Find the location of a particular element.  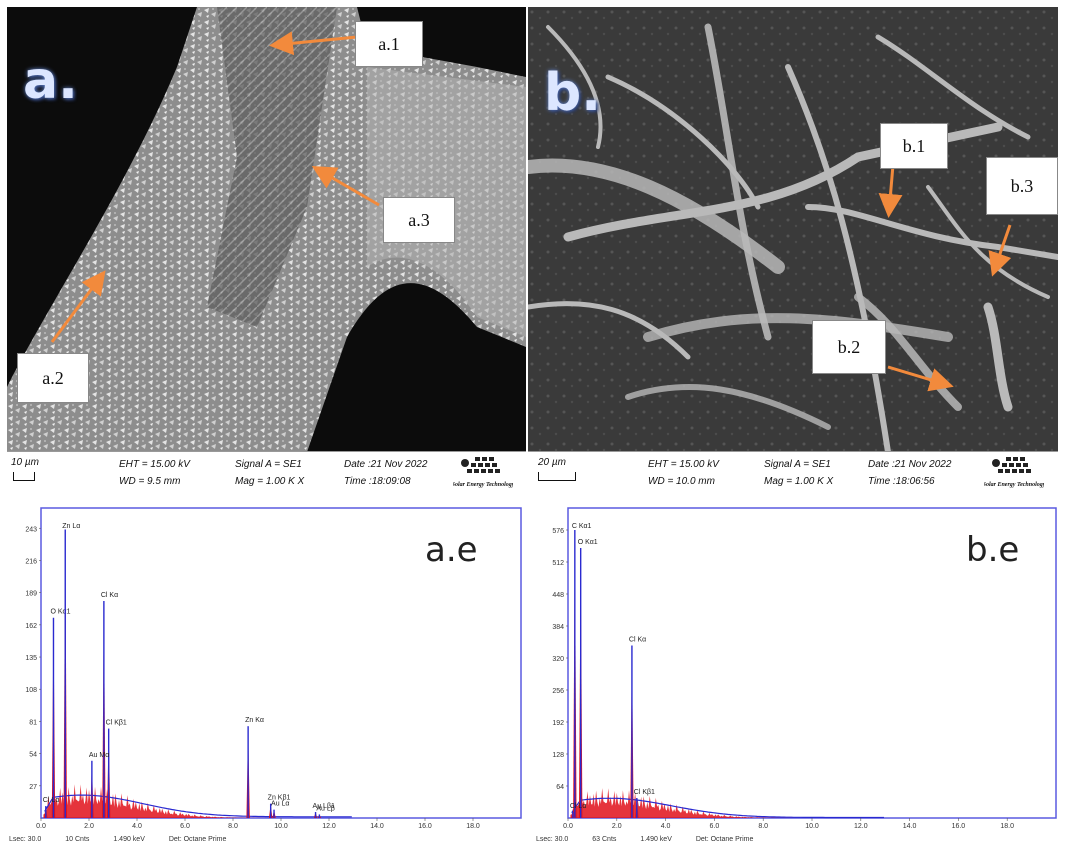

y-tick-label: 64 is located at coordinates (560, 787).